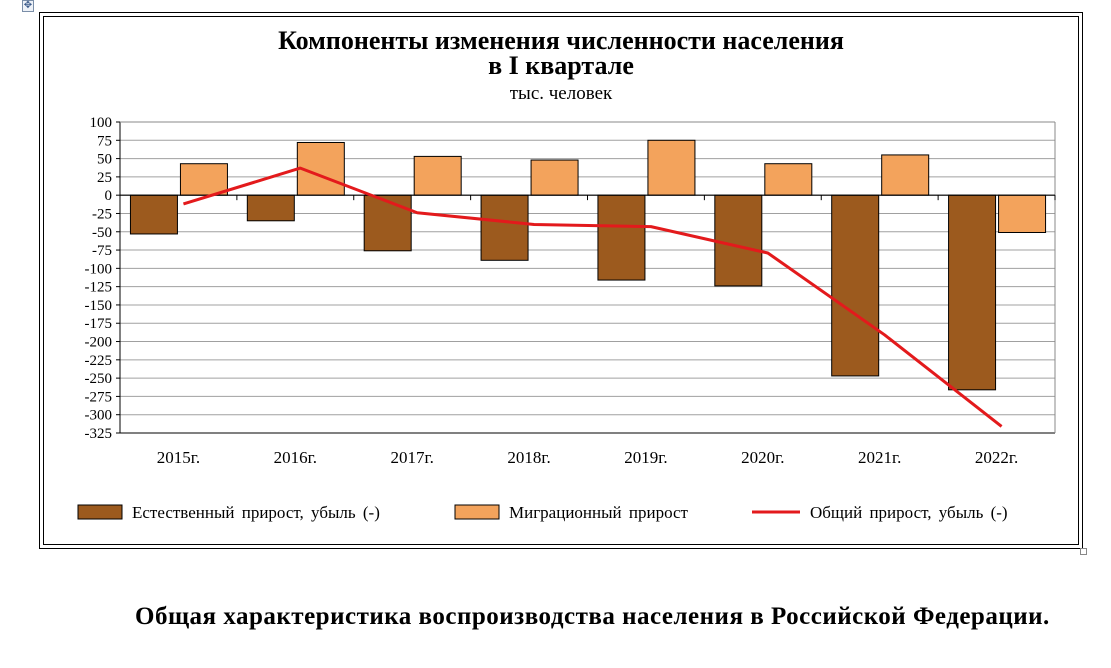 Image resolution: width=1111 pixels, height=668 pixels. Describe the element at coordinates (99, 324) in the screenshot. I see `y-tick-label: -175` at that location.